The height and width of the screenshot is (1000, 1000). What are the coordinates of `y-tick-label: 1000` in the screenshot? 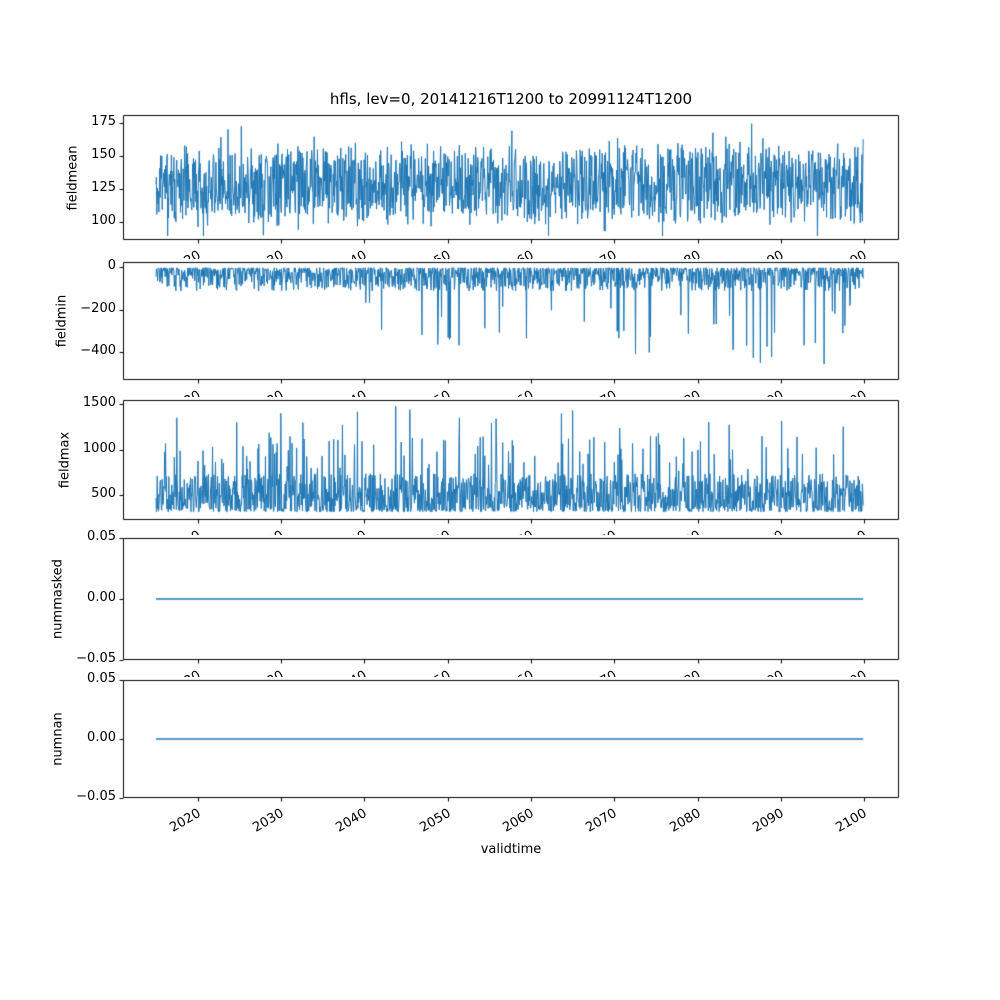 It's located at (99, 448).